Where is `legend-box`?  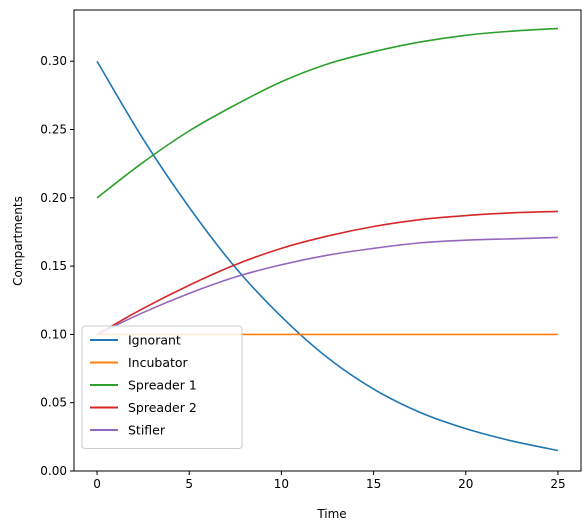 legend-box is located at coordinates (162, 387).